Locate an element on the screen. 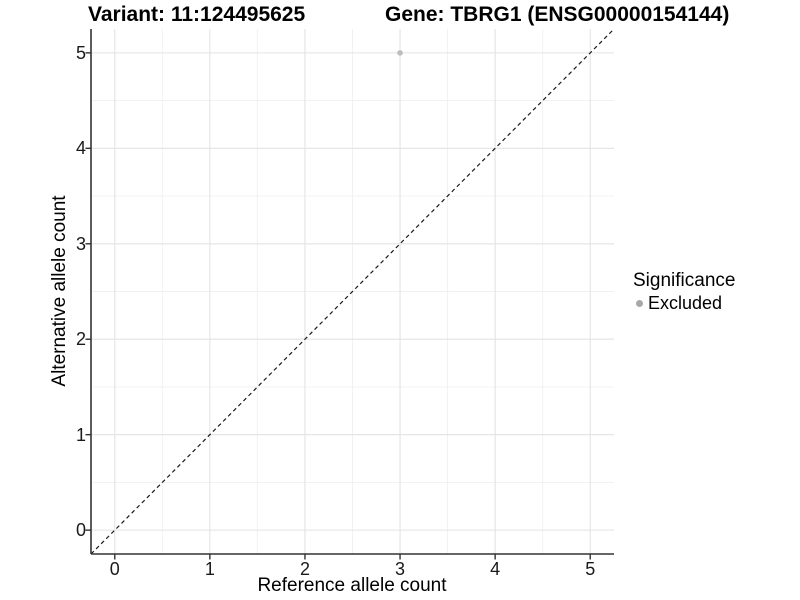 The height and width of the screenshot is (600, 800). y-tick-label-1: 1 is located at coordinates (80, 434).